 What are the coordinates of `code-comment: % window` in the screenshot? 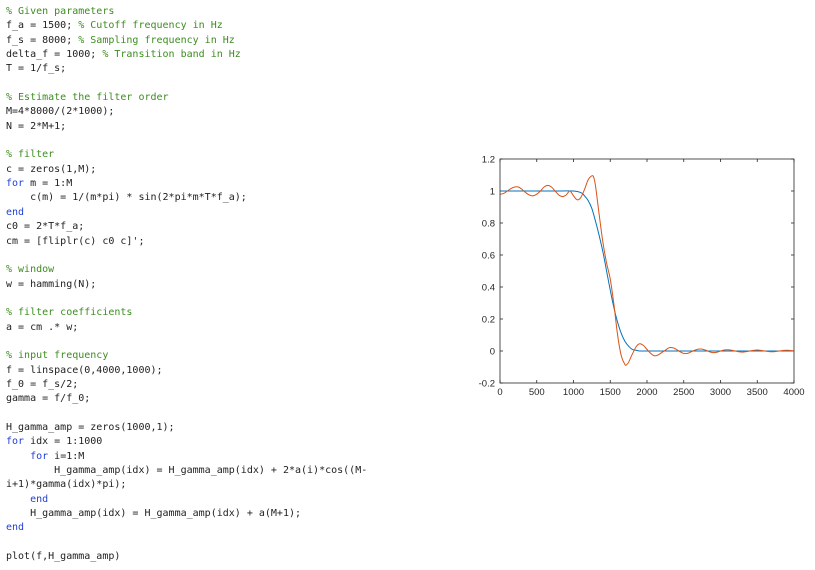 It's located at (30, 270).